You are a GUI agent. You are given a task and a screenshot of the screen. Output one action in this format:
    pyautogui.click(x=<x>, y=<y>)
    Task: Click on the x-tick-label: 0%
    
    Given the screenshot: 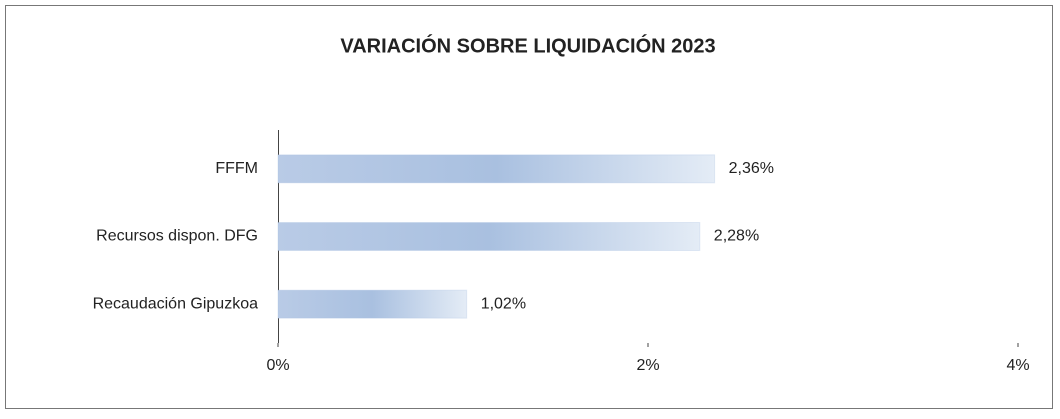 What is the action you would take?
    pyautogui.click(x=277, y=365)
    